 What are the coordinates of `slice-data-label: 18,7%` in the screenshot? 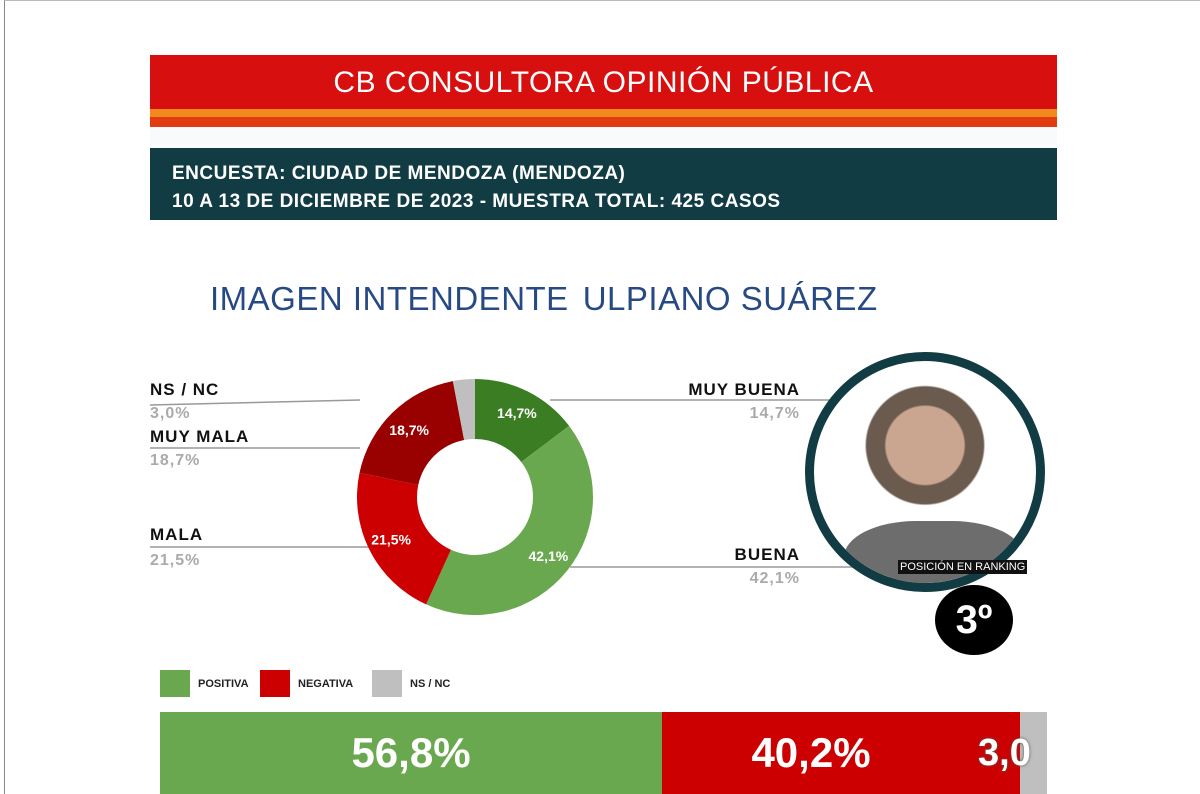 It's located at (409, 430).